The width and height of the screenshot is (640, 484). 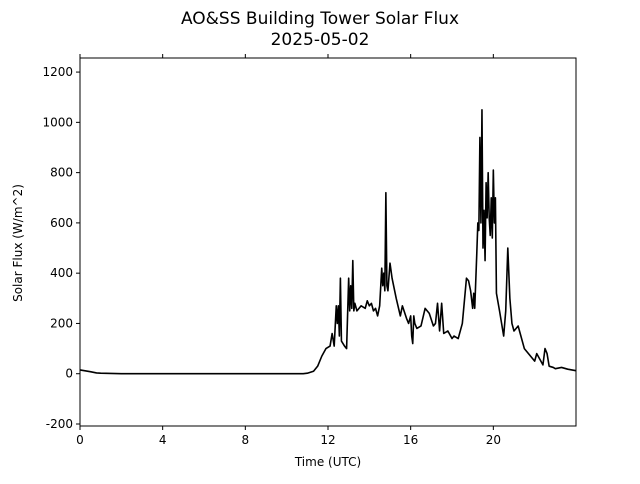 What do you see at coordinates (163, 440) in the screenshot?
I see `x-tick-label: 4` at bounding box center [163, 440].